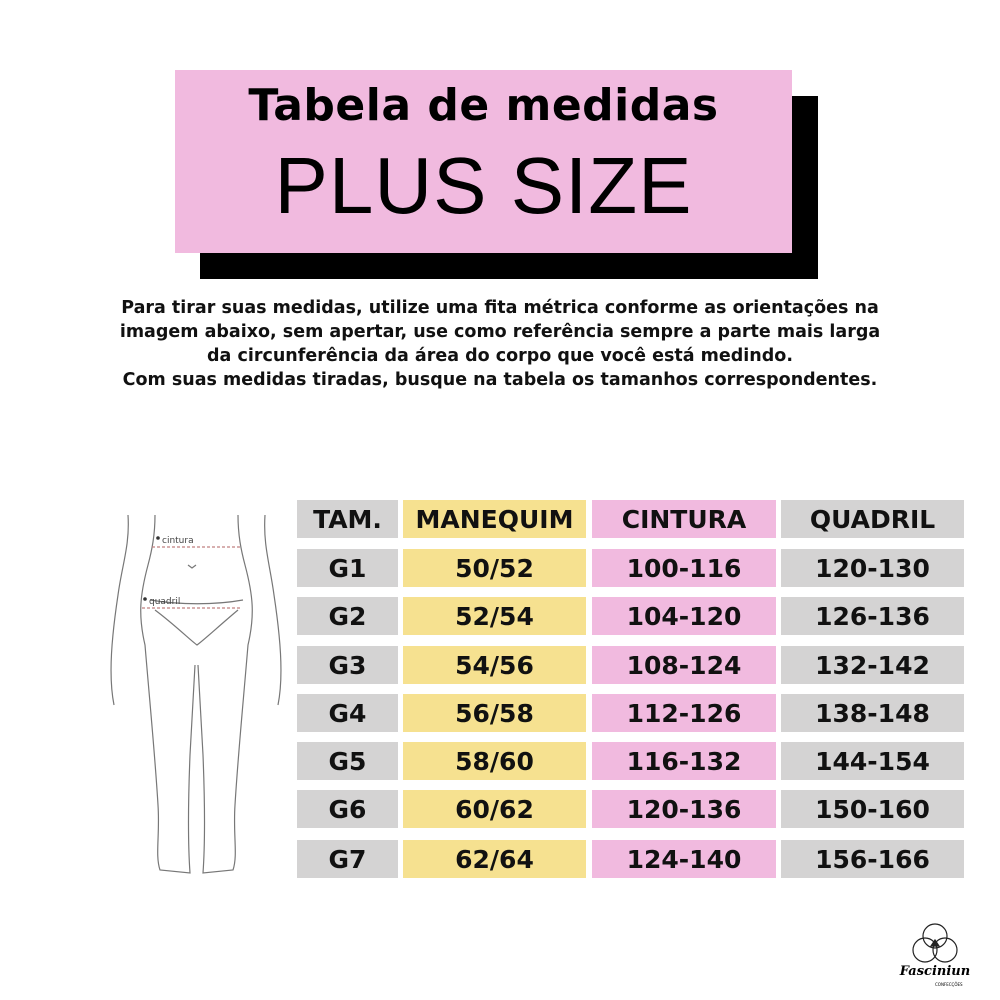 The height and width of the screenshot is (1000, 1000). Describe the element at coordinates (684, 568) in the screenshot. I see `cell-waist: 100-116` at that location.